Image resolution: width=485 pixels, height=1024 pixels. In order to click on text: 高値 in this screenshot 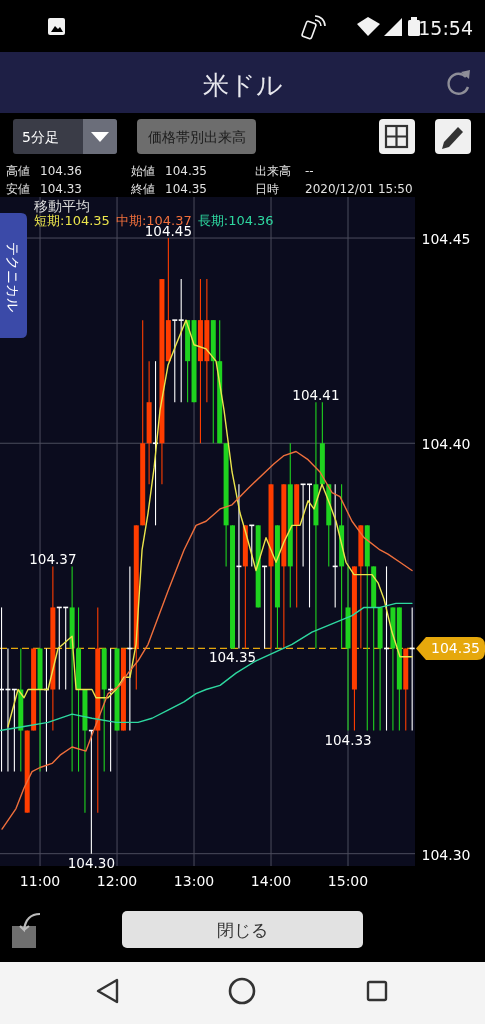, I will do `click(18, 171)`.